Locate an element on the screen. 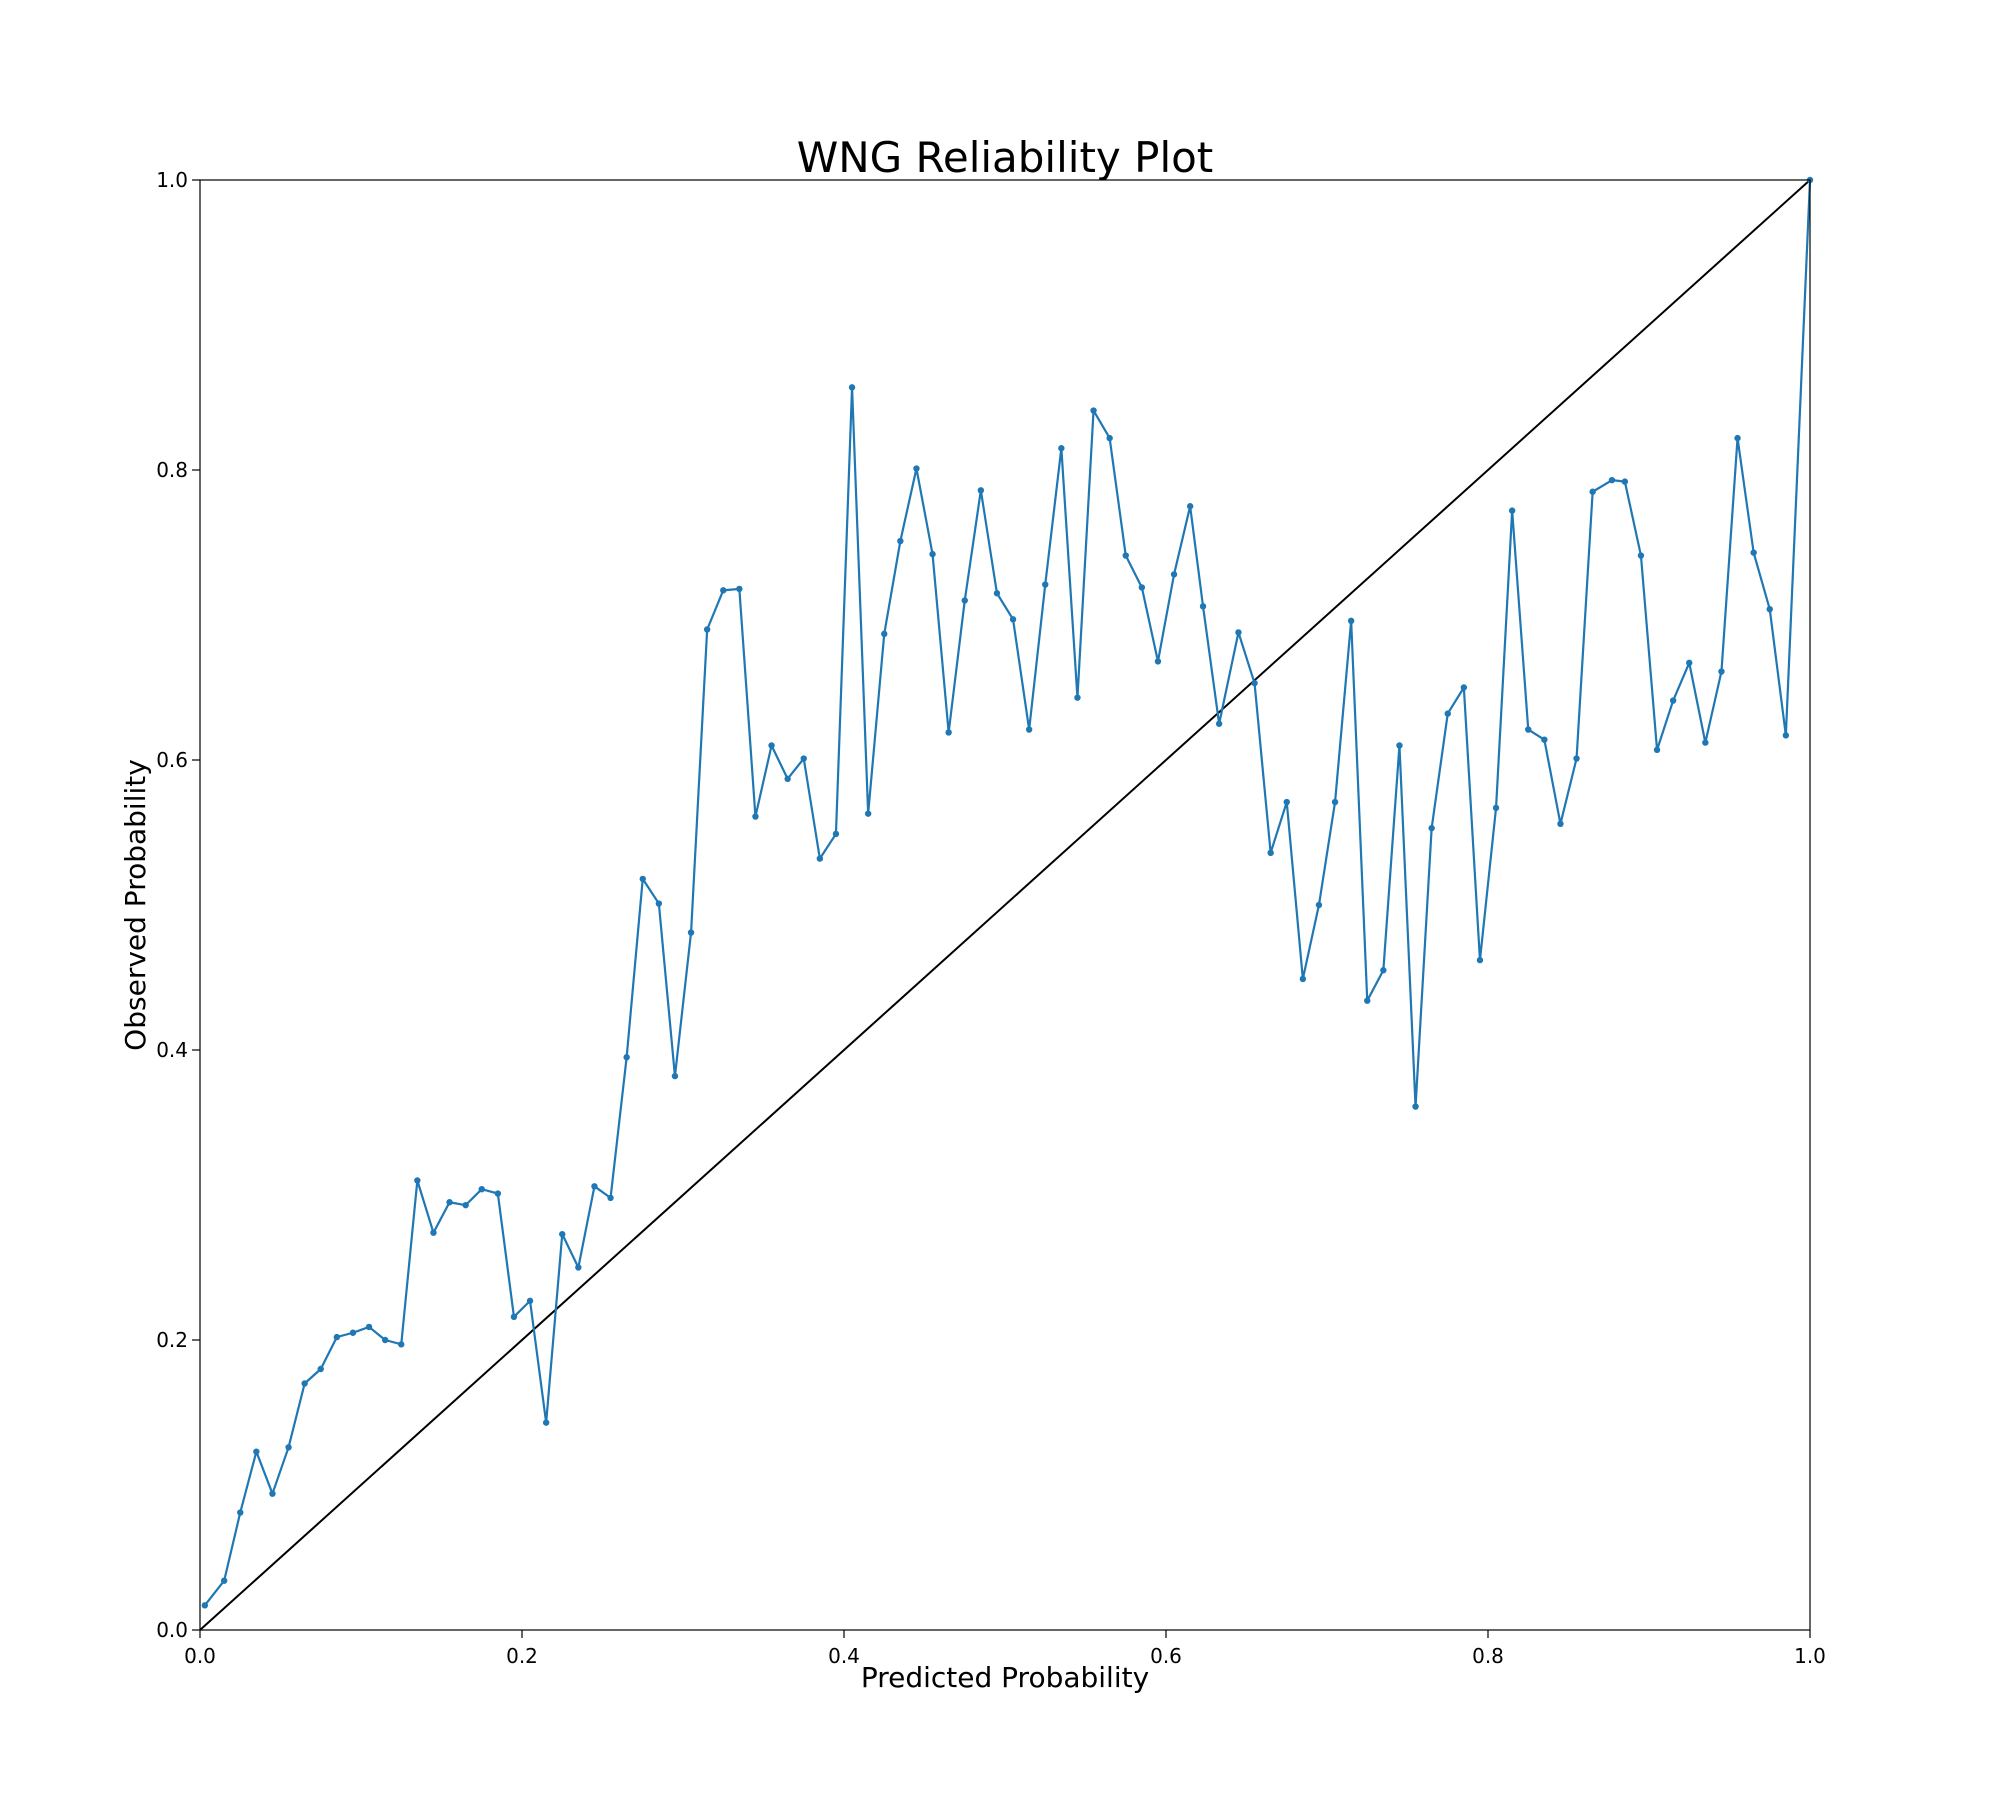  y-axis-label: Observed Probability is located at coordinates (135, 905).